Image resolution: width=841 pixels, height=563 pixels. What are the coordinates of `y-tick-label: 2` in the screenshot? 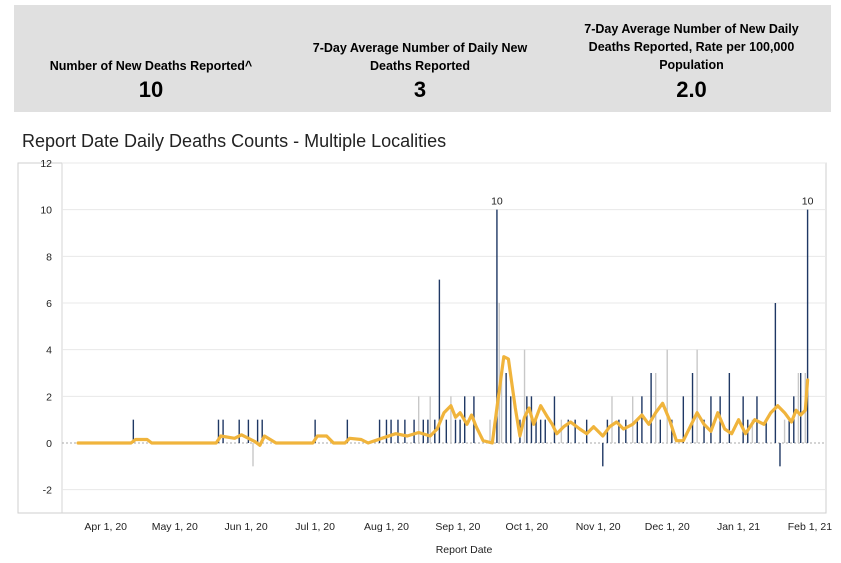 It's located at (49, 397).